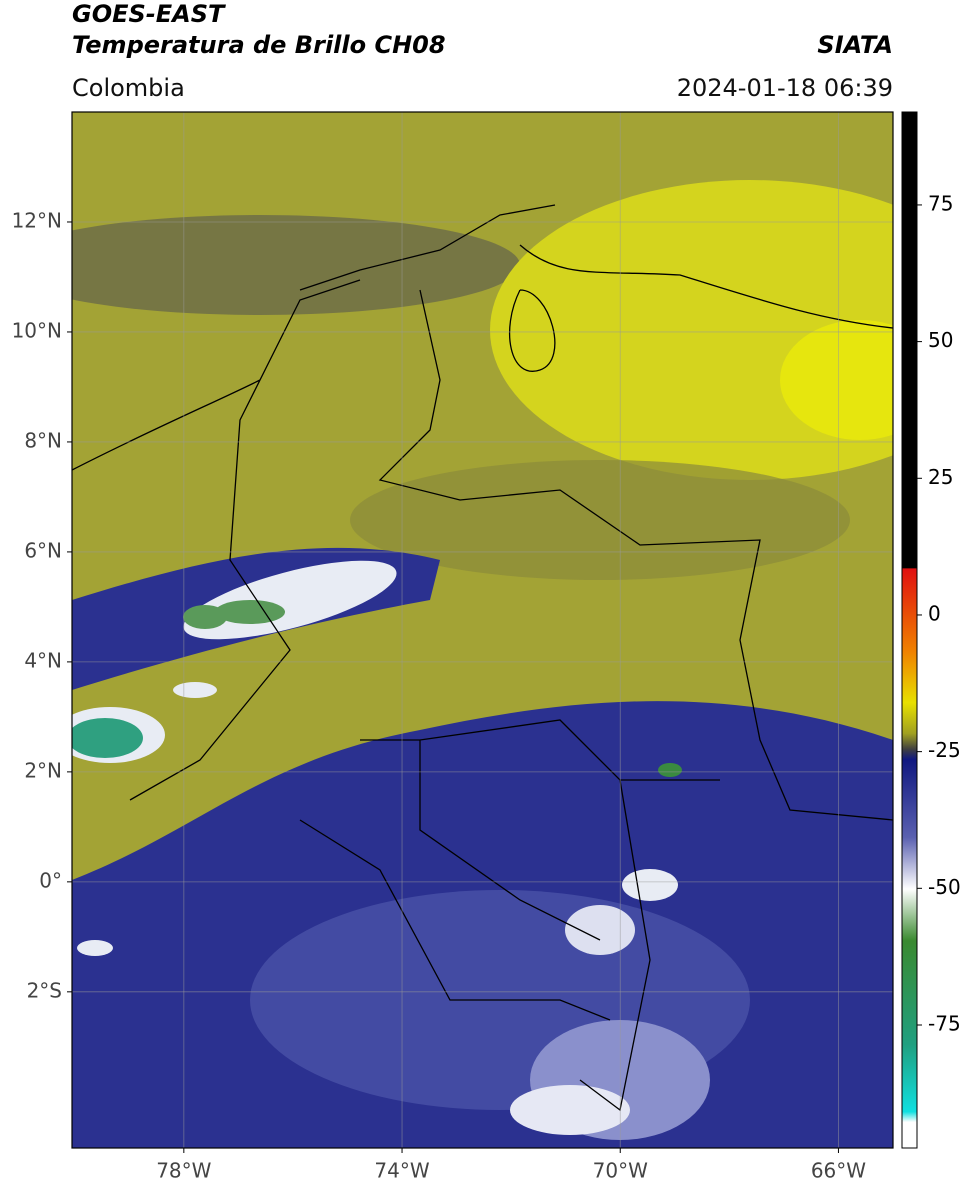 The width and height of the screenshot is (966, 1190). Describe the element at coordinates (944, 750) in the screenshot. I see `colorbar-tick-label: -25` at that location.